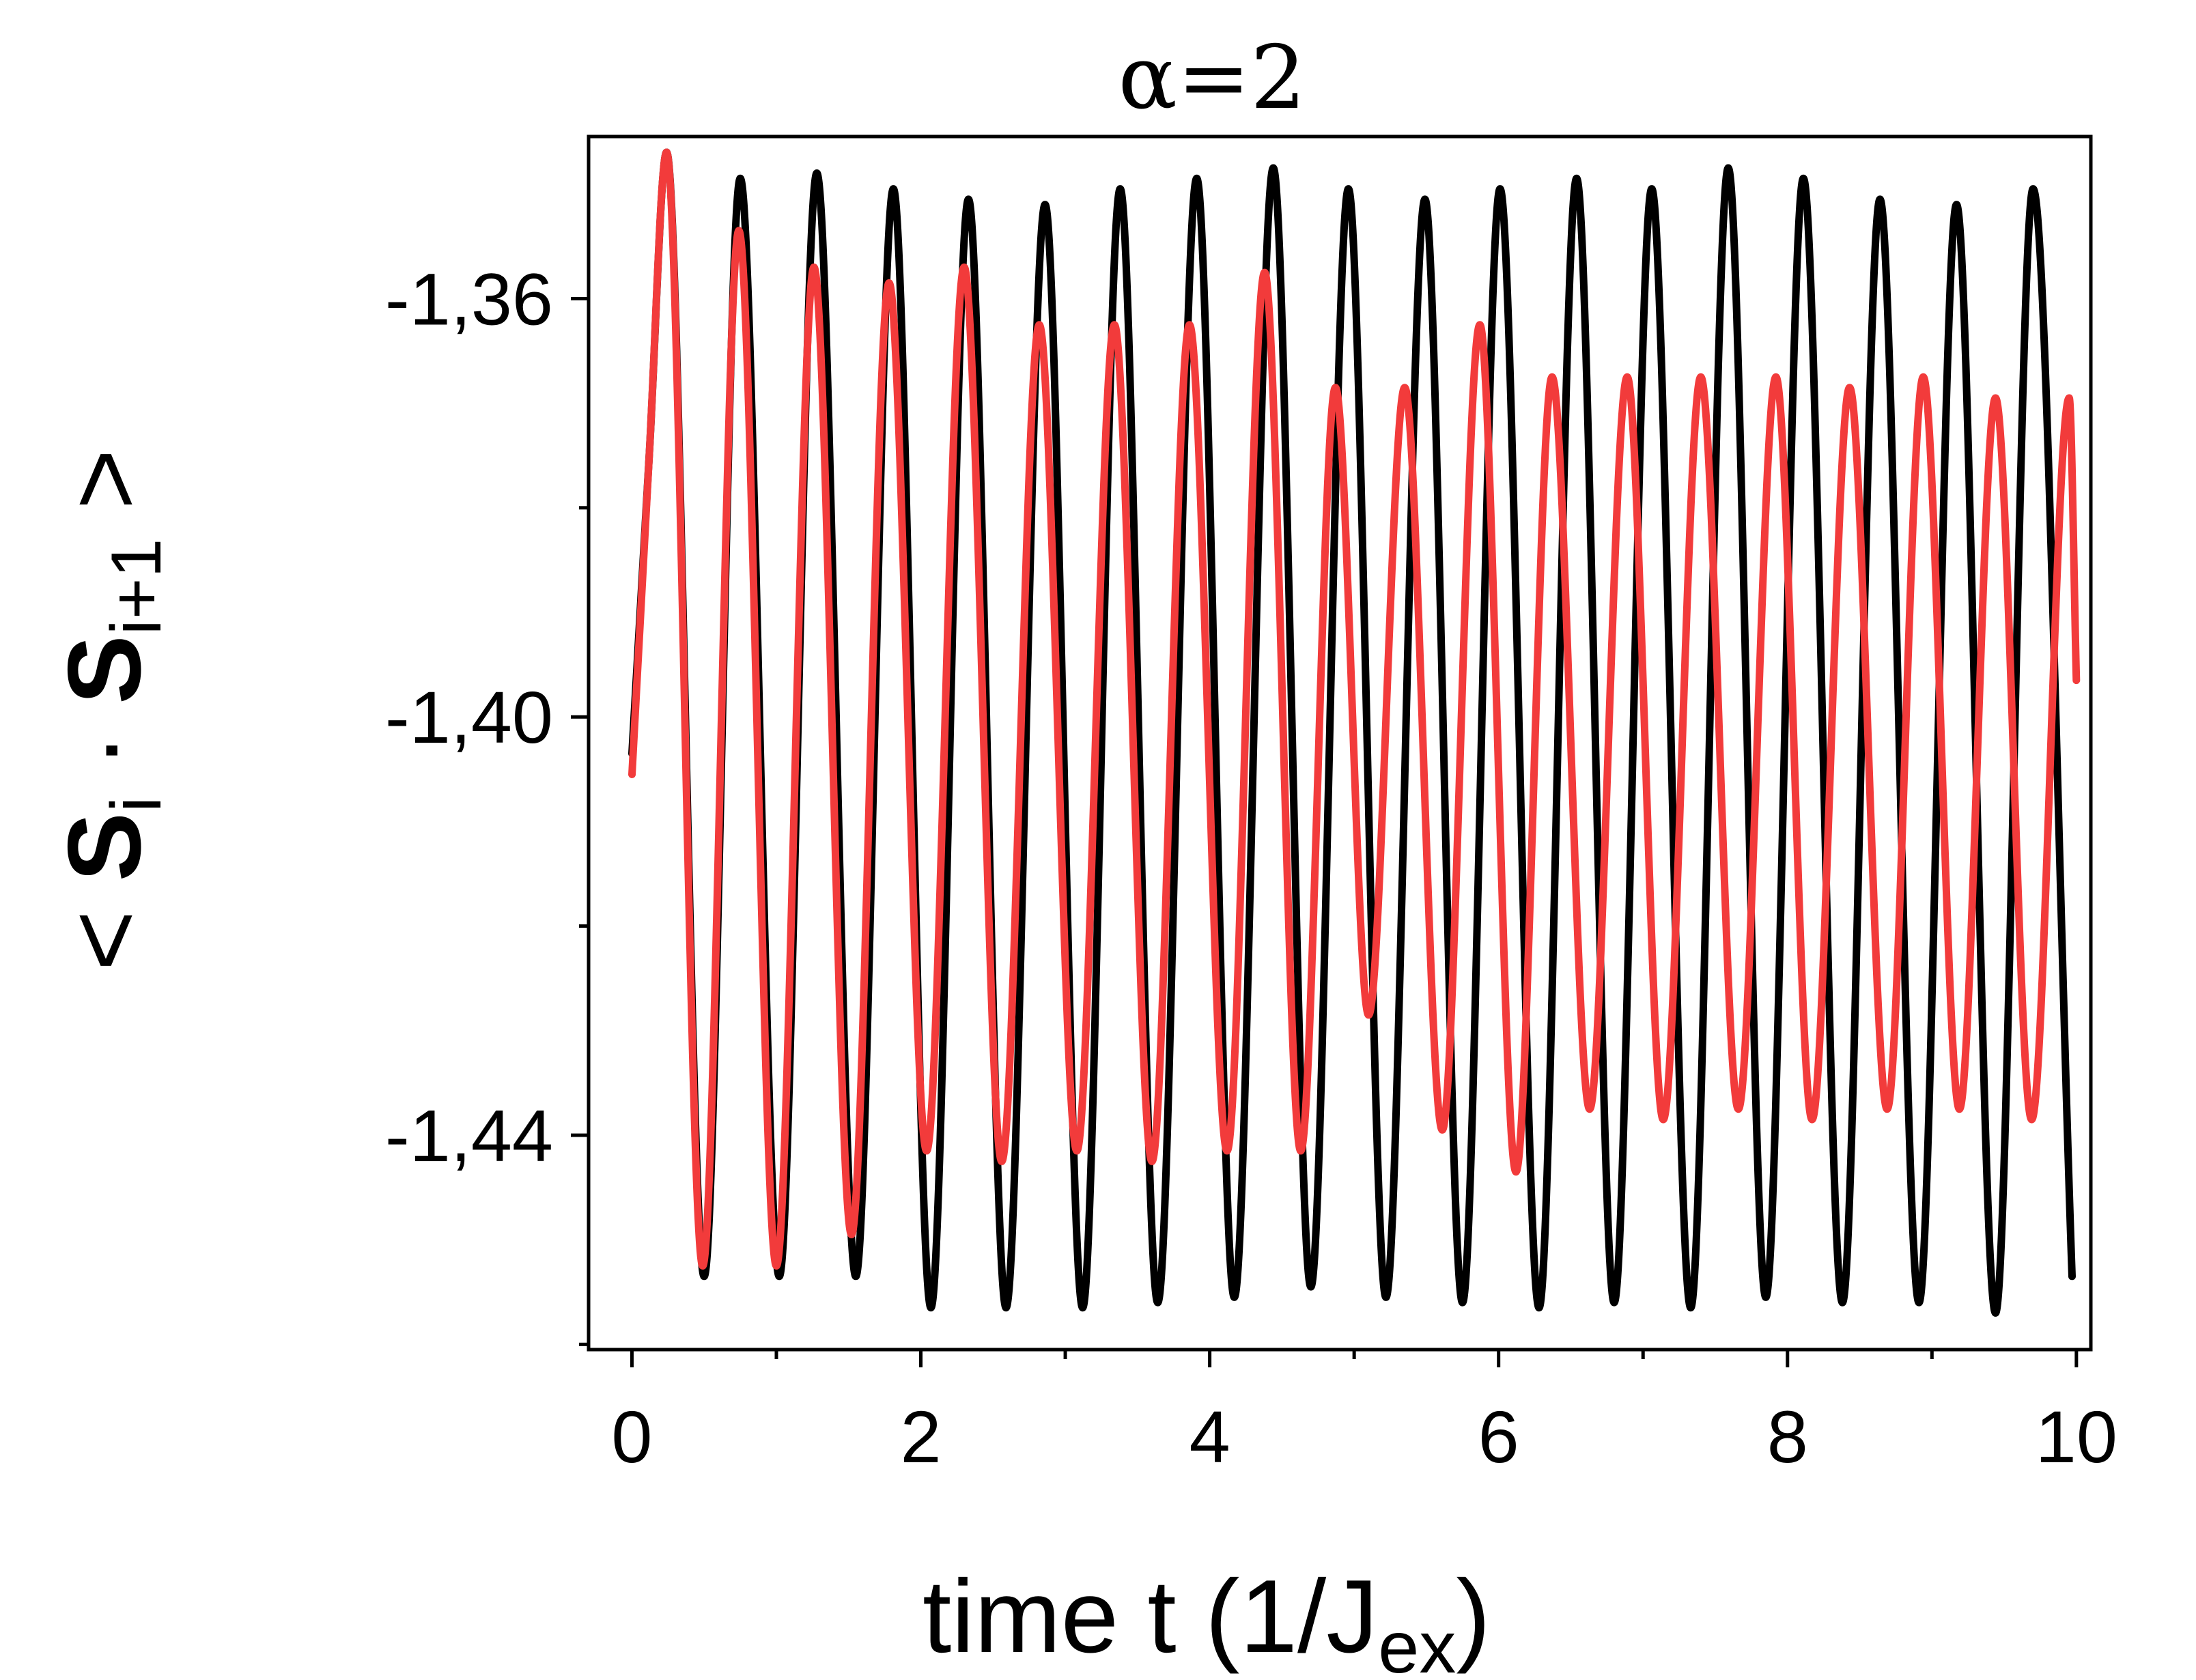 This screenshot has width=2196, height=1680. I want to click on x-axis-title-subscript: ex, so click(1417, 1643).